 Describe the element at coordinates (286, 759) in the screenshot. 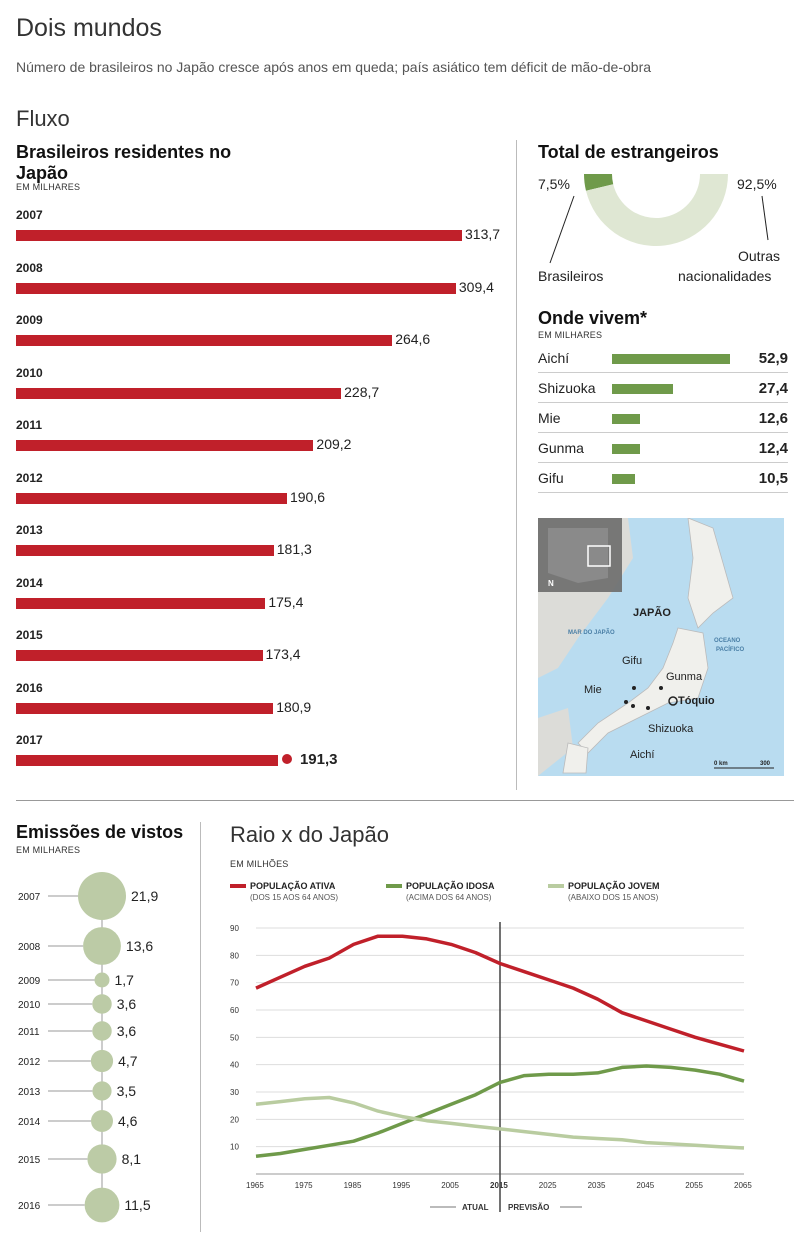

I see `residents-bar-endpoint` at that location.